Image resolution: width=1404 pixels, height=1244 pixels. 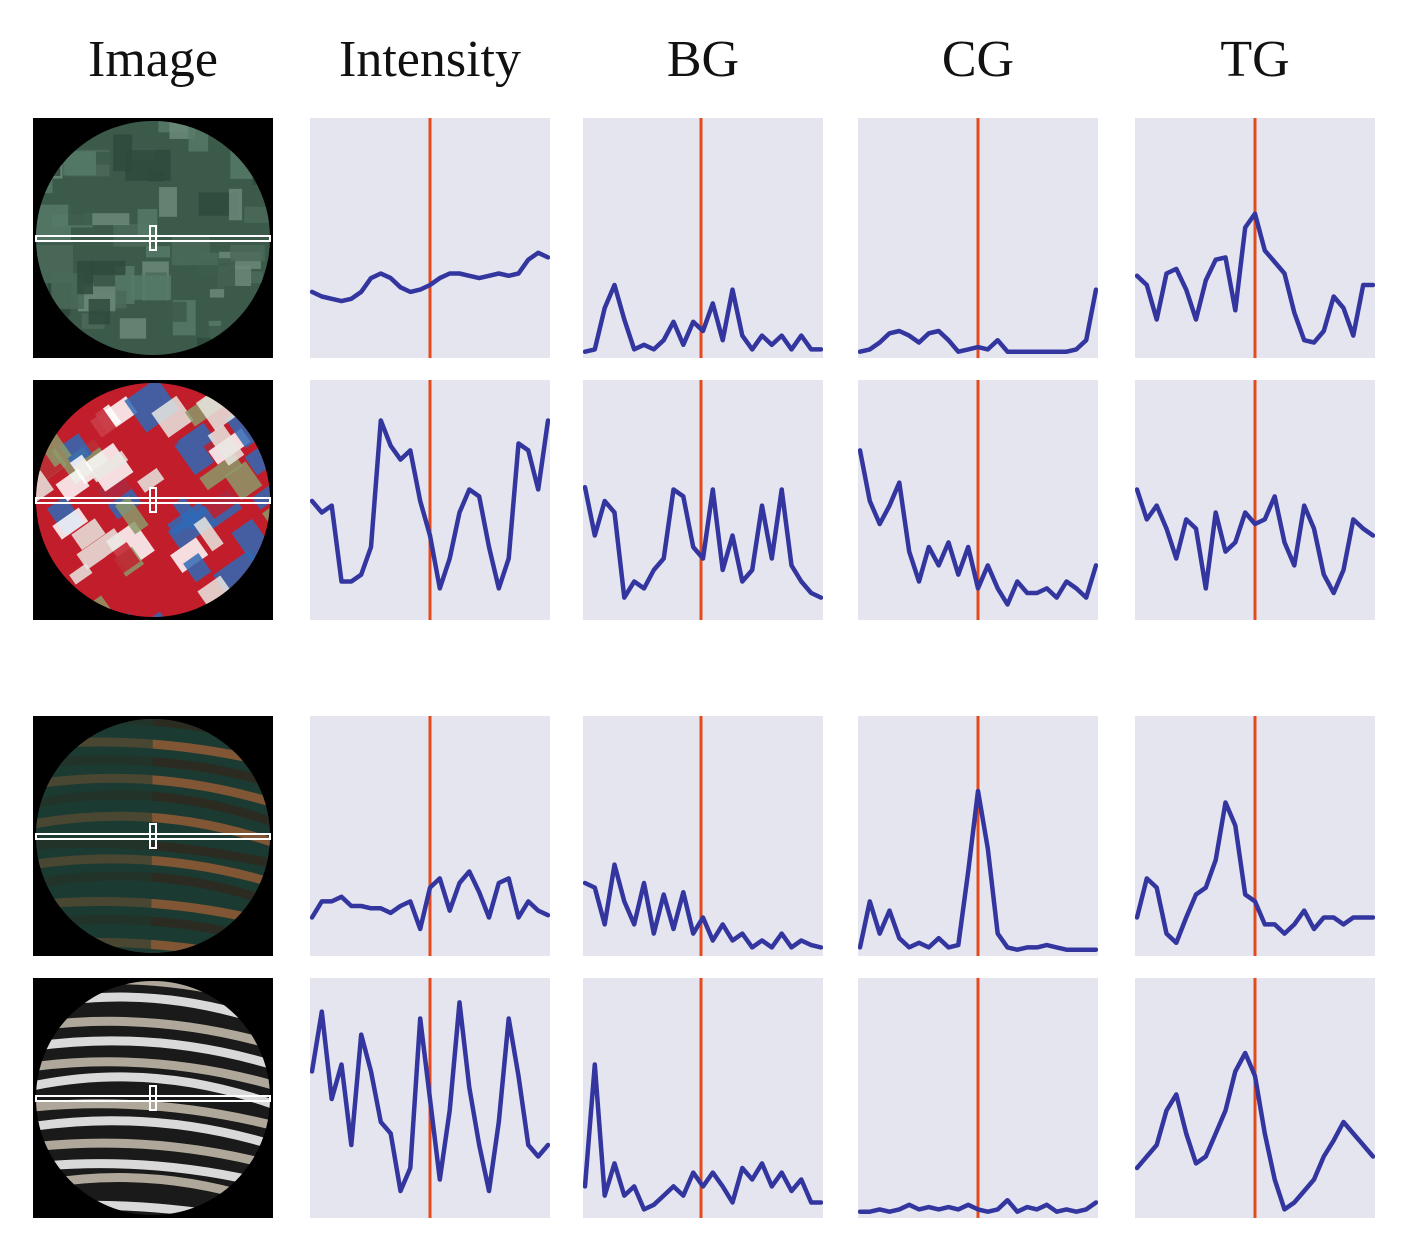 What do you see at coordinates (1255, 59) in the screenshot?
I see `header-tg: TG` at bounding box center [1255, 59].